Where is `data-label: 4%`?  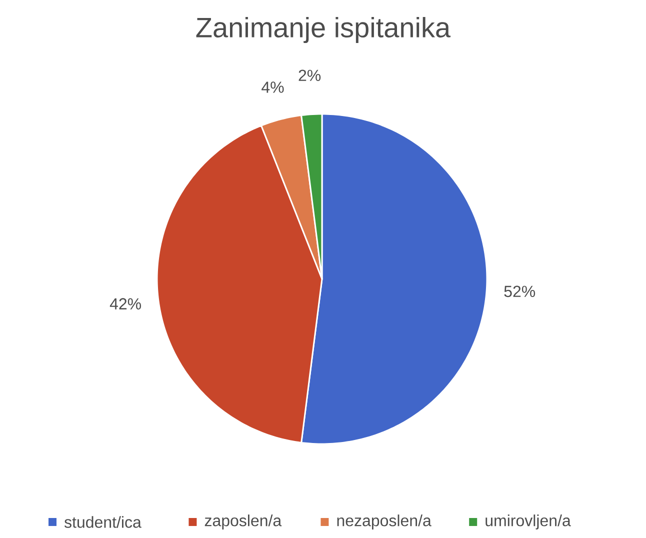
data-label: 4% is located at coordinates (273, 87).